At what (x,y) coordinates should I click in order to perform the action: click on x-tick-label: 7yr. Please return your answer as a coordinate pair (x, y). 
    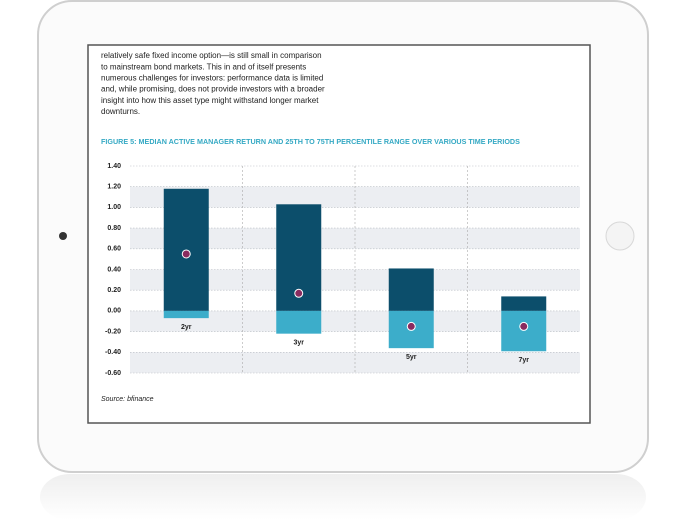
    Looking at the image, I should click on (523, 360).